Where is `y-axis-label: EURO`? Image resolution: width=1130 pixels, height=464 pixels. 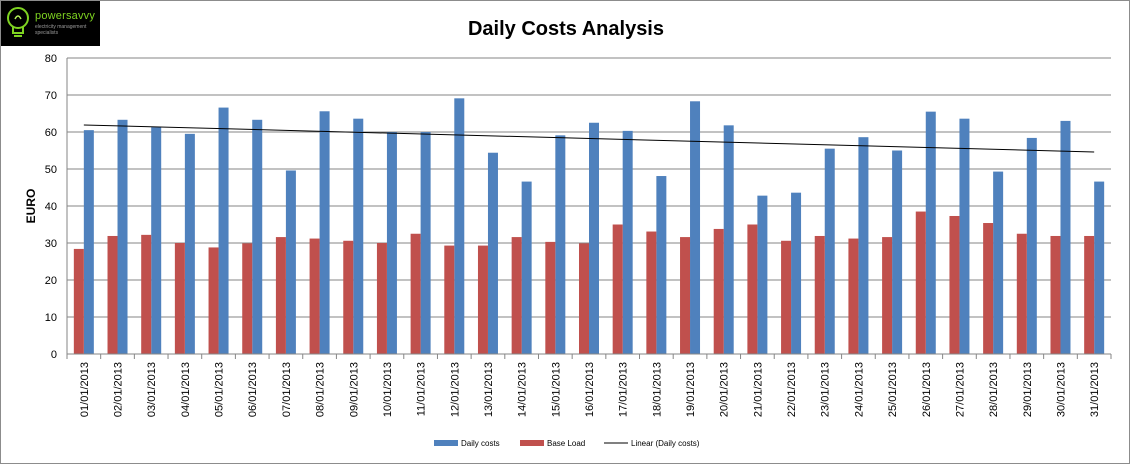
y-axis-label: EURO is located at coordinates (31, 206).